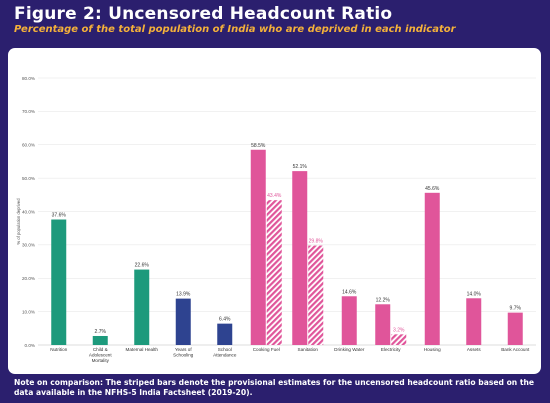 The image size is (550, 403). I want to click on category-label: Attendance, so click(225, 355).